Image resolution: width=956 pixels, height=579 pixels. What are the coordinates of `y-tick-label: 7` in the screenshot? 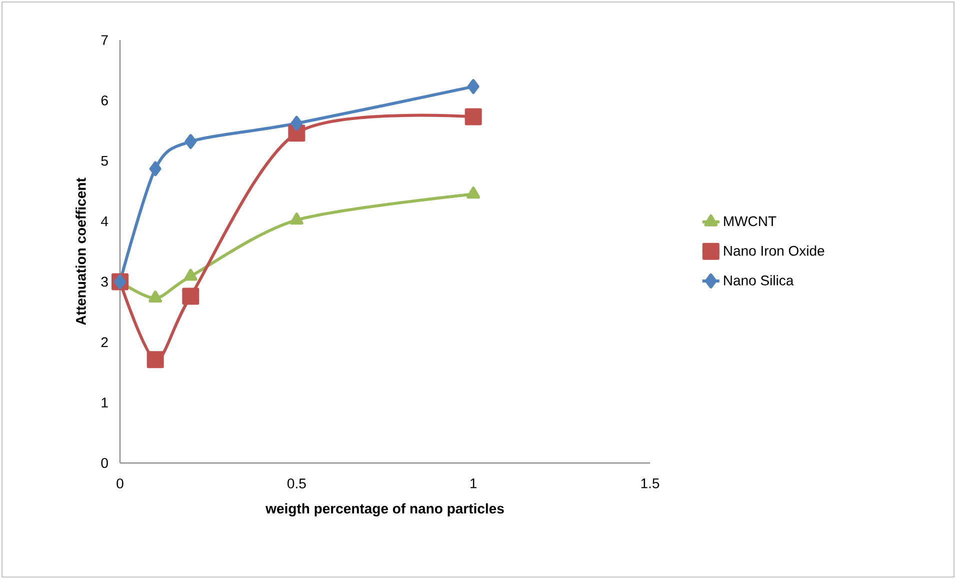 It's located at (104, 40).